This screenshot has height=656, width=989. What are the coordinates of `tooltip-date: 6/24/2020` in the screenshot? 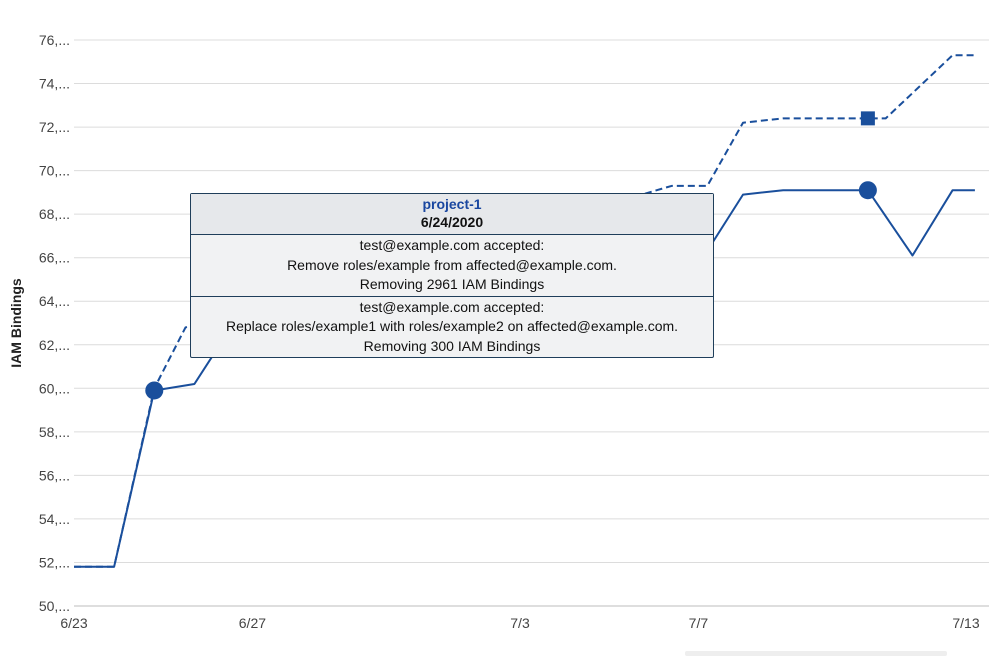 It's located at (452, 222).